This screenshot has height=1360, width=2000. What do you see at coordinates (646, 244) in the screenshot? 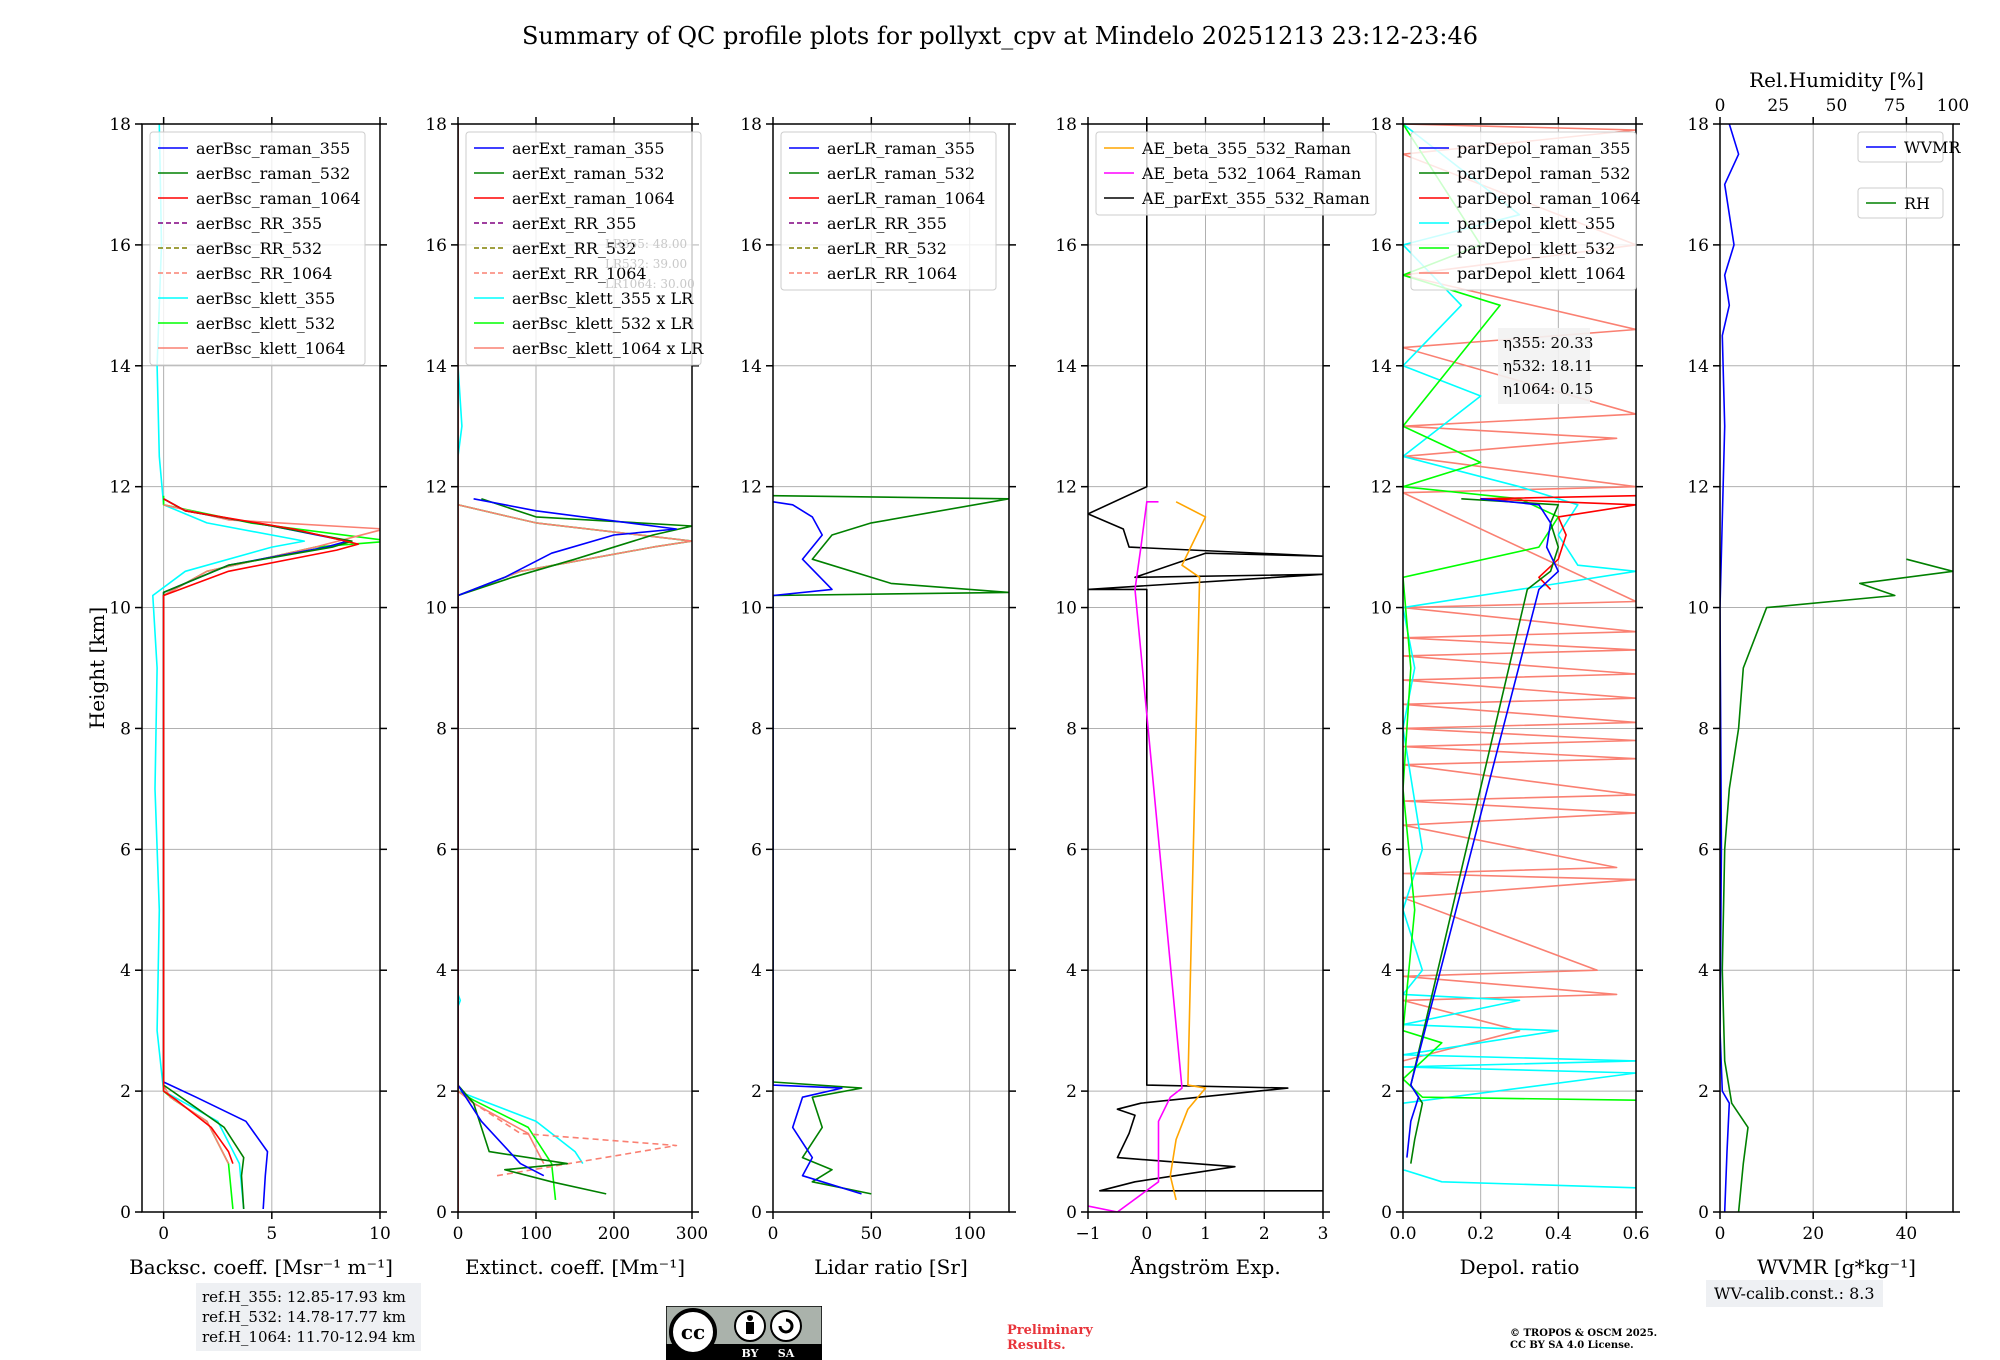
I see `lidar-ratio-annotation: LR355: 48.00` at bounding box center [646, 244].